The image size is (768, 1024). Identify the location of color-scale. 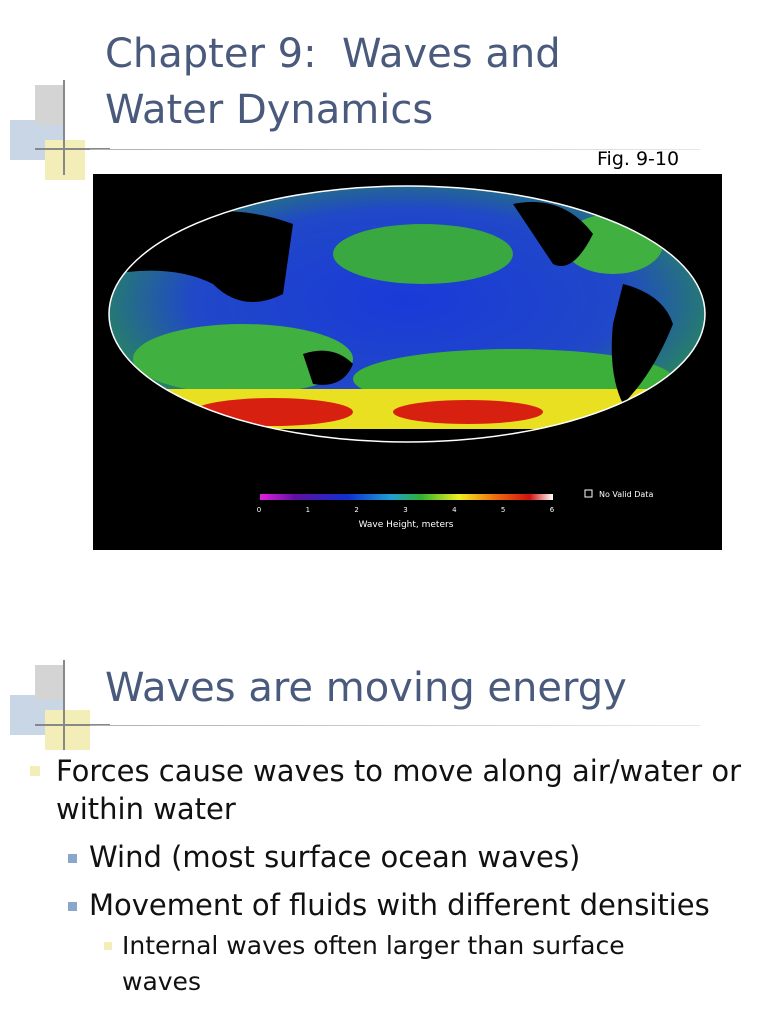
(406, 497).